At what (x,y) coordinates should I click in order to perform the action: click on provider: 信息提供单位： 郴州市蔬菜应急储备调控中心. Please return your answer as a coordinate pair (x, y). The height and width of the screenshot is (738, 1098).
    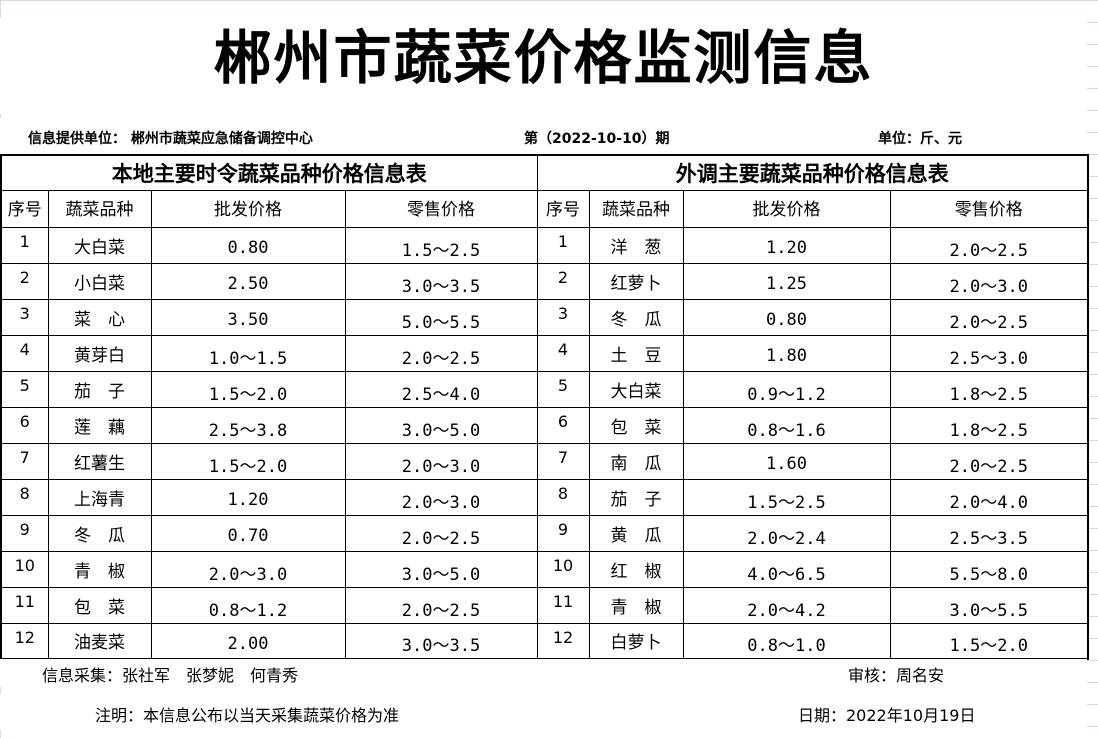
    Looking at the image, I should click on (170, 139).